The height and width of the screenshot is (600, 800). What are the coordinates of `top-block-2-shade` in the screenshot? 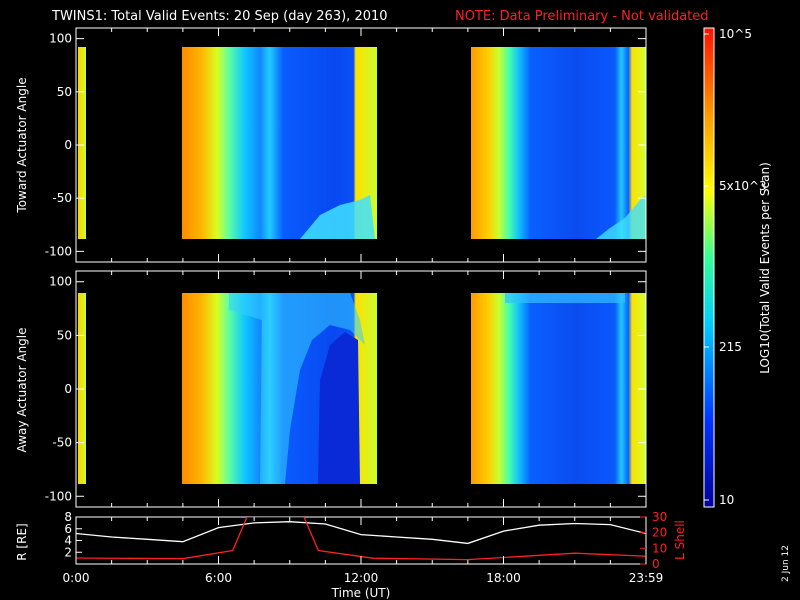 It's located at (621, 217).